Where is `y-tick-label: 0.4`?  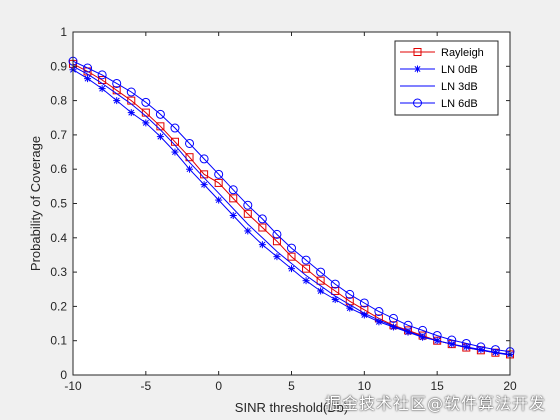
y-tick-label: 0.4 is located at coordinates (58, 238).